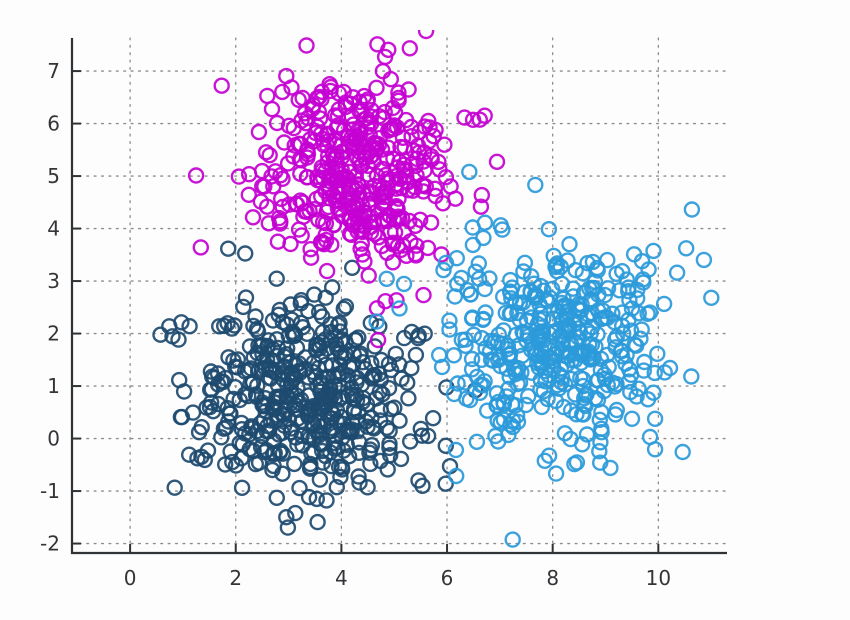  Describe the element at coordinates (447, 578) in the screenshot. I see `x-tick-label: 6` at that location.